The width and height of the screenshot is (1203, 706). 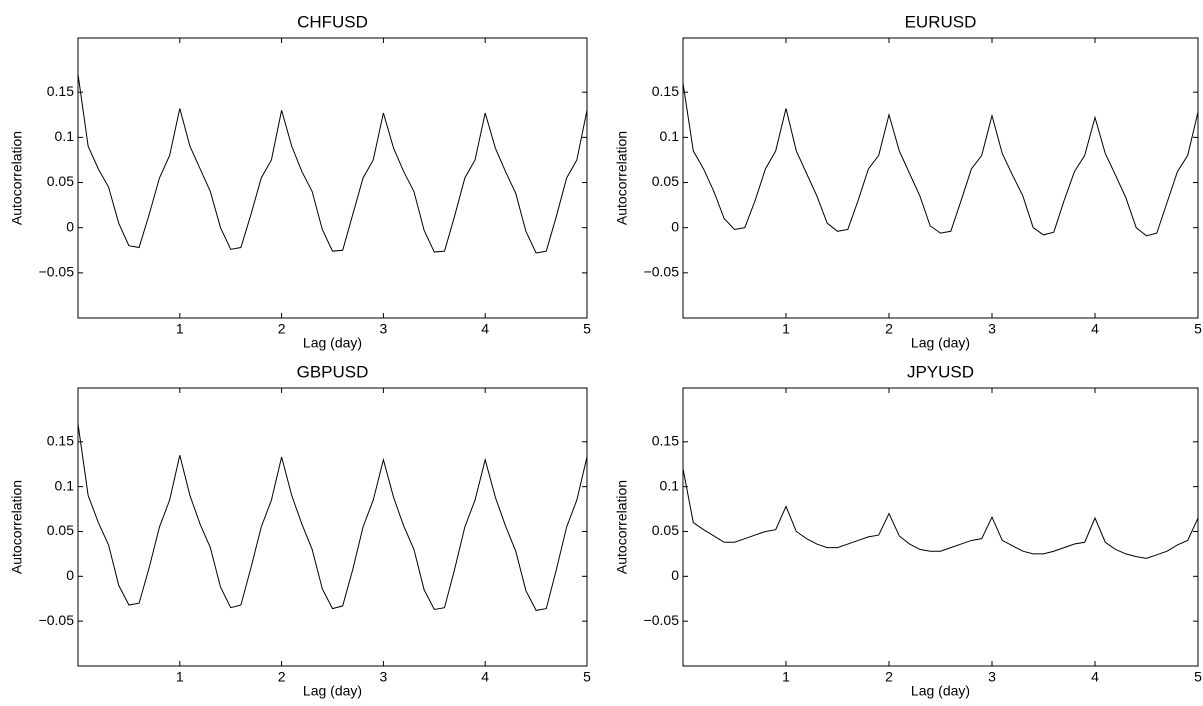 What do you see at coordinates (940, 371) in the screenshot?
I see `chart-title: JPYUSD` at bounding box center [940, 371].